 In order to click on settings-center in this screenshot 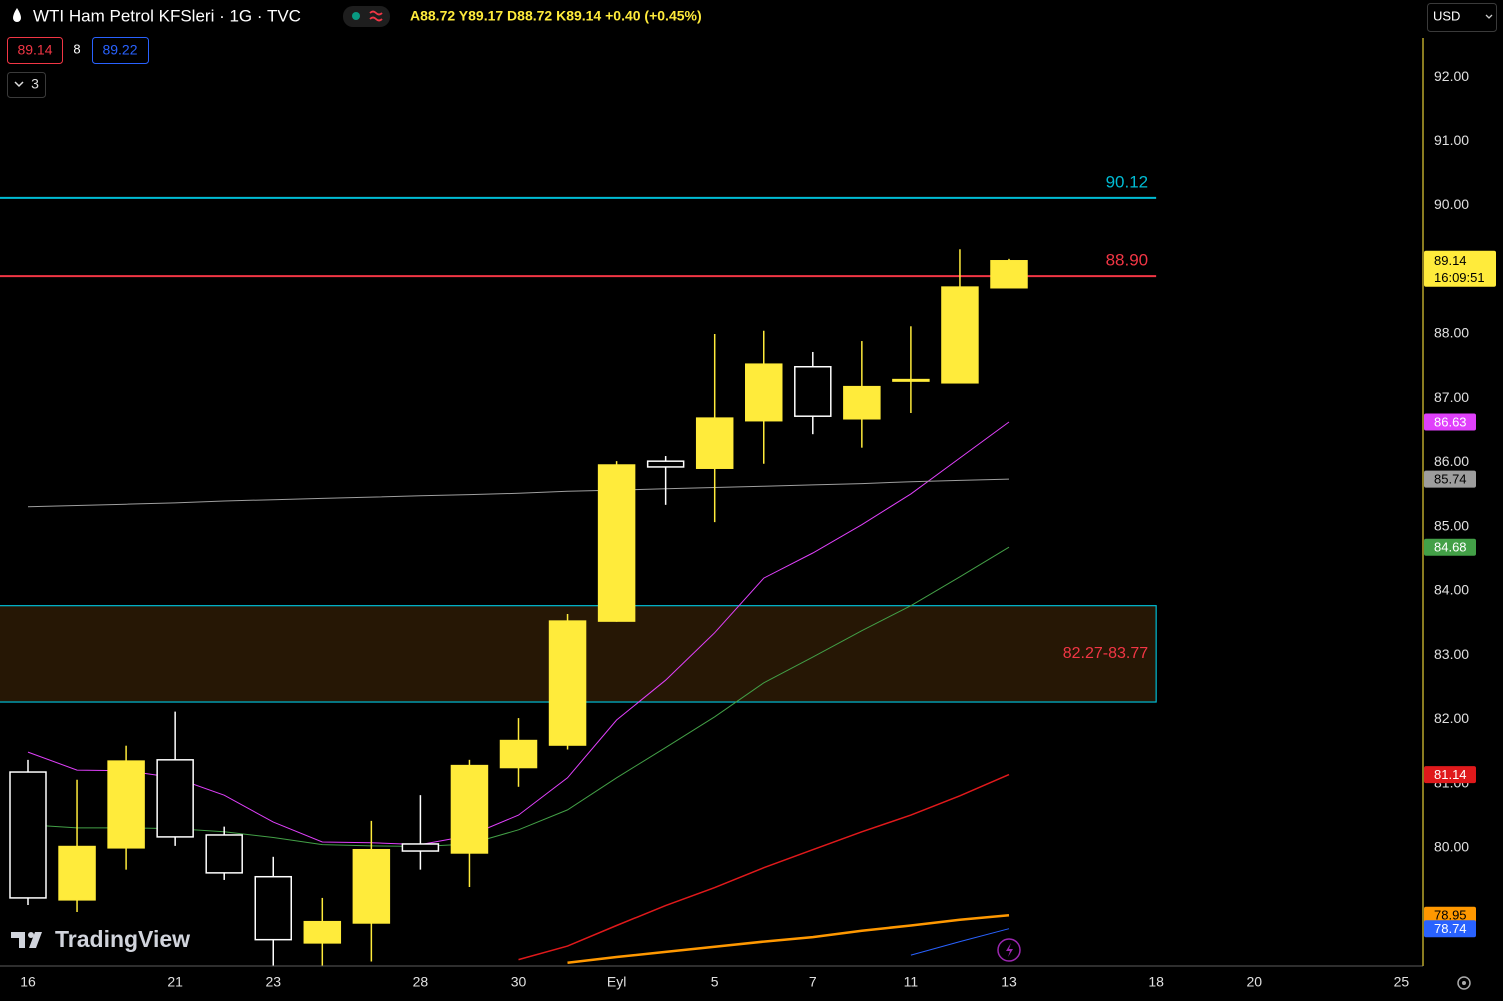, I will do `click(1464, 983)`.